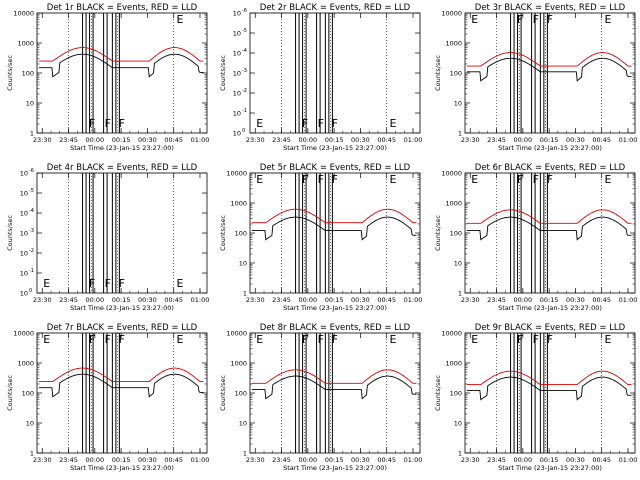  Describe the element at coordinates (31, 251) in the screenshot. I see `y-tick-exponent: -2` at that location.